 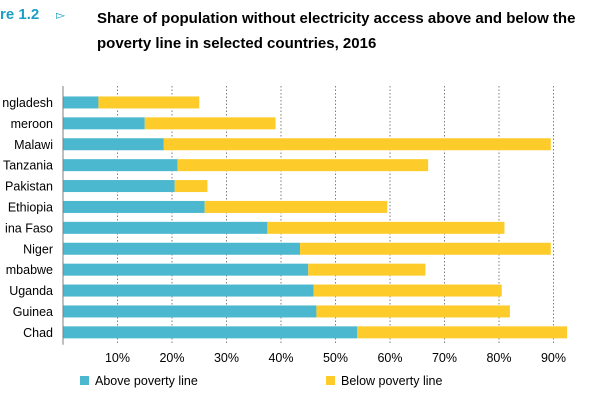 What do you see at coordinates (27, 103) in the screenshot?
I see `category-label: ngladesh` at bounding box center [27, 103].